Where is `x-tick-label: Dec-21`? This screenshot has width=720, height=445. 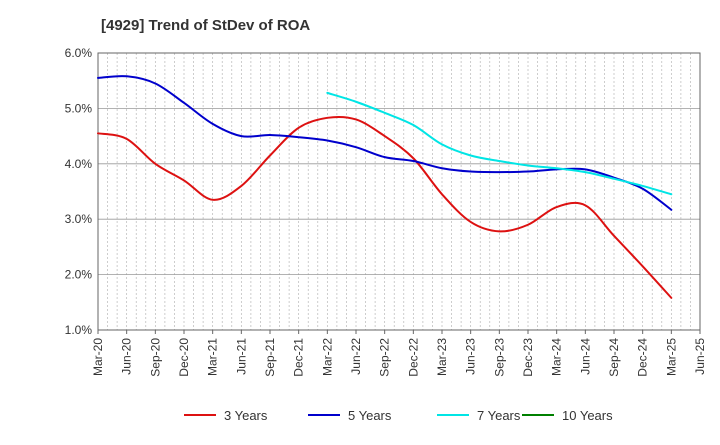
x-tick-label: Dec-21 is located at coordinates (299, 357).